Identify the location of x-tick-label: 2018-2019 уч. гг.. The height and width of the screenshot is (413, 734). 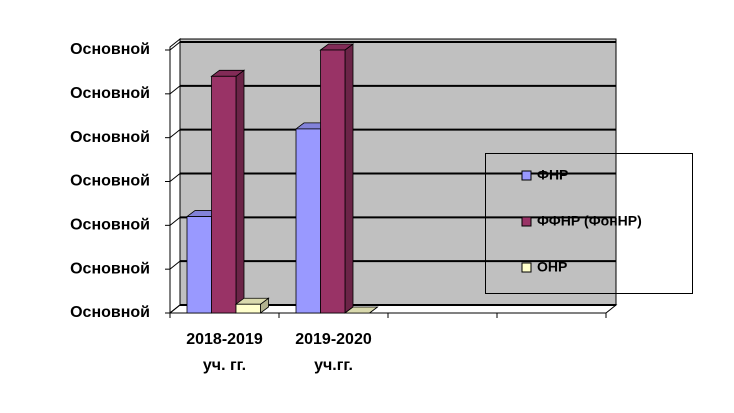
(224, 352).